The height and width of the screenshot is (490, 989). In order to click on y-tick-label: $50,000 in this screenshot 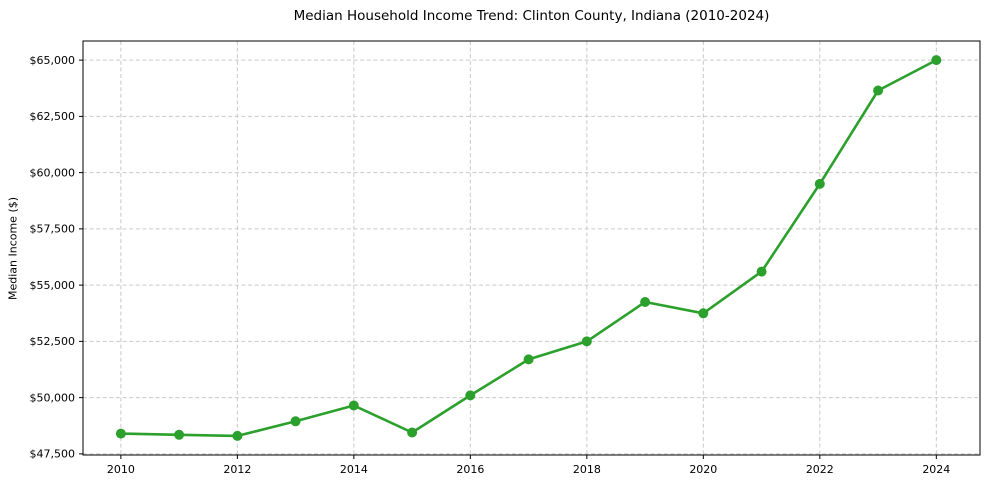, I will do `click(53, 397)`.